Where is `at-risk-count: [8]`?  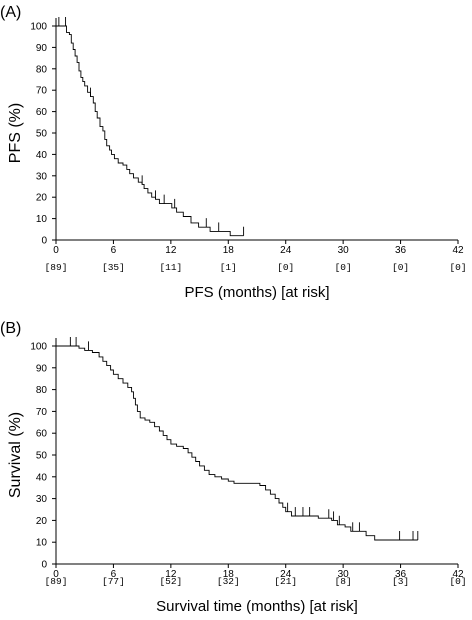 at-risk-count: [8] is located at coordinates (343, 581).